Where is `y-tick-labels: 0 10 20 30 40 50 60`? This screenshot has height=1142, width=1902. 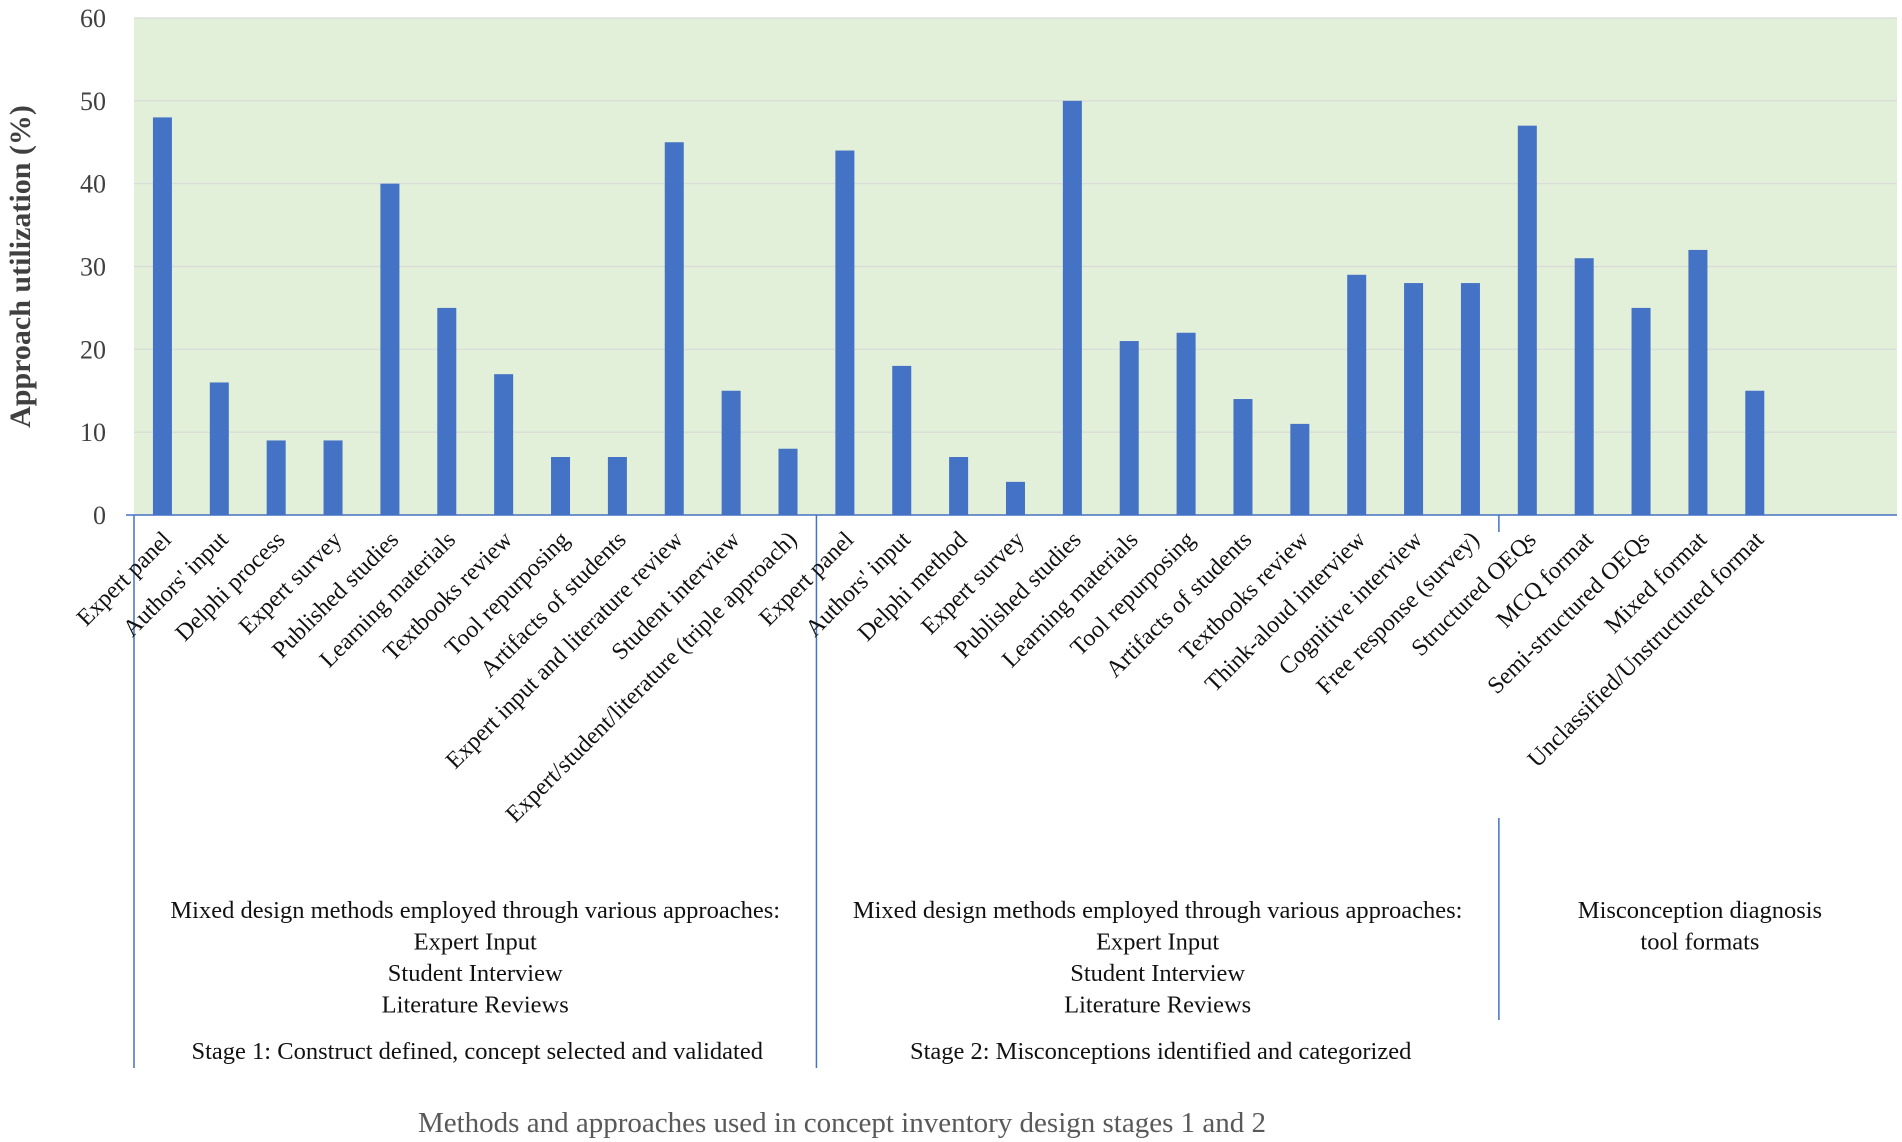
y-tick-labels: 0 10 20 30 40 50 60 is located at coordinates (93, 267).